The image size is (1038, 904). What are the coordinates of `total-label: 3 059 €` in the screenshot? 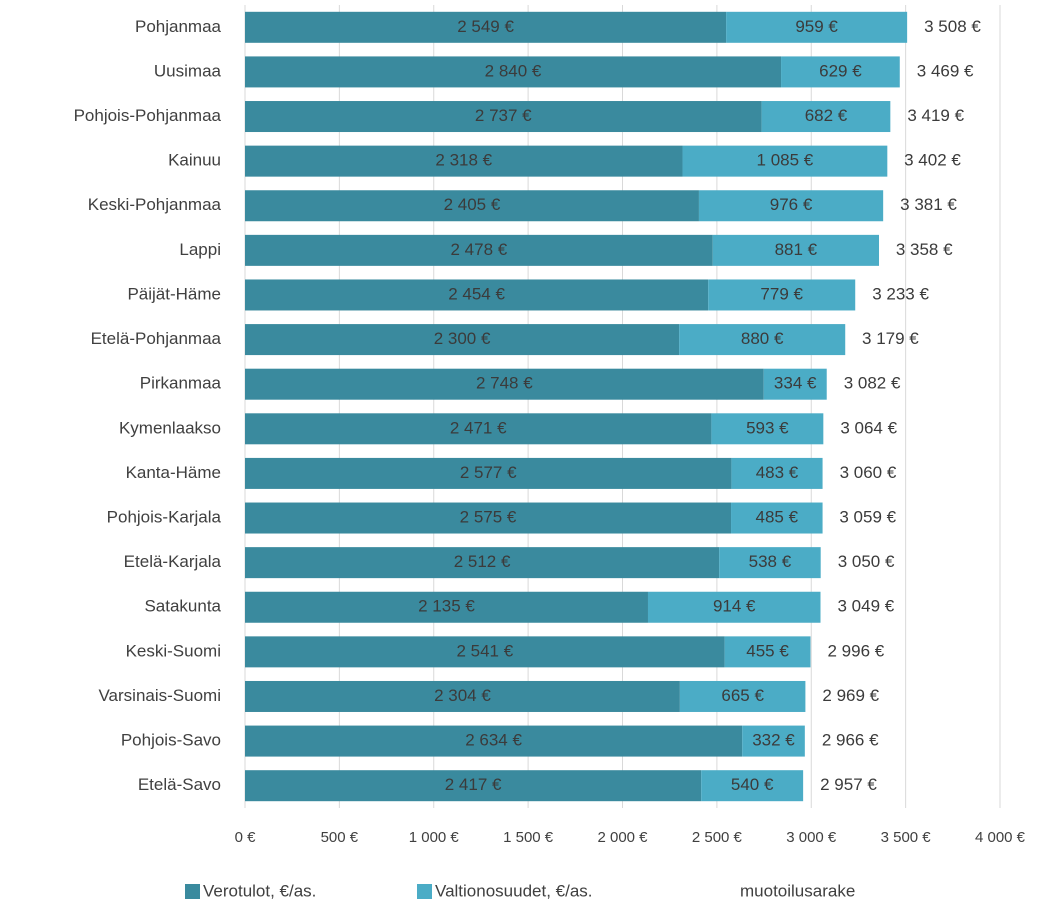 It's located at (867, 517).